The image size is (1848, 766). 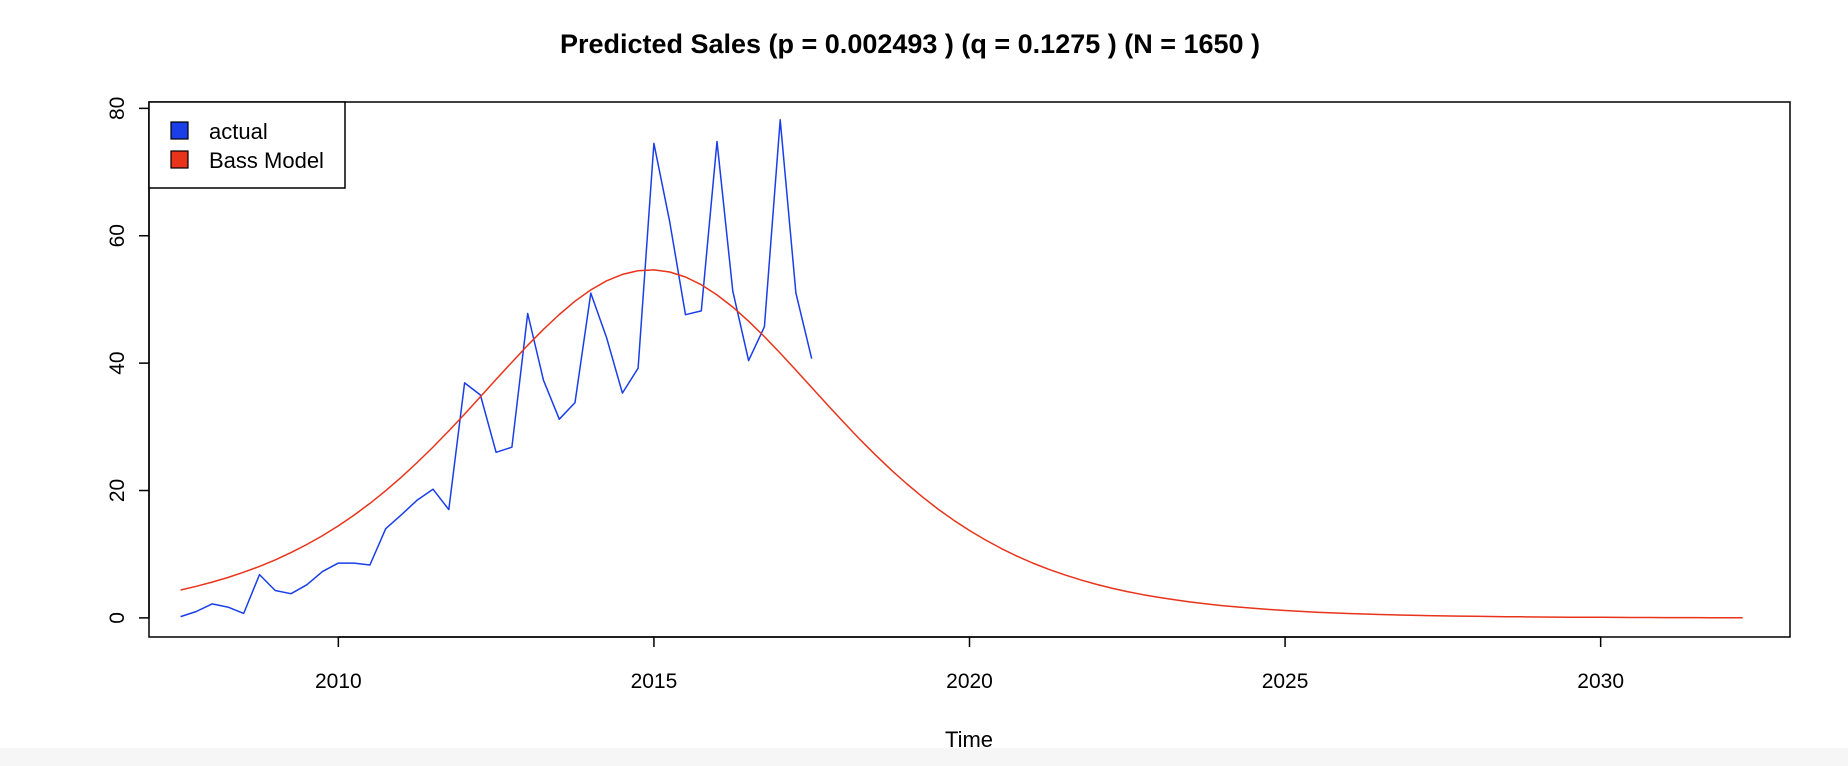 I want to click on legend: actual Bass Model, so click(x=247, y=145).